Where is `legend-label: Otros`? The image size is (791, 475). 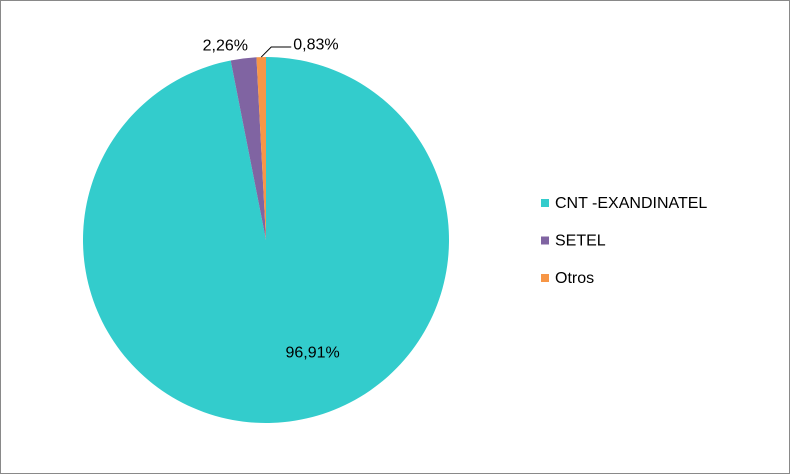
legend-label: Otros is located at coordinates (574, 278).